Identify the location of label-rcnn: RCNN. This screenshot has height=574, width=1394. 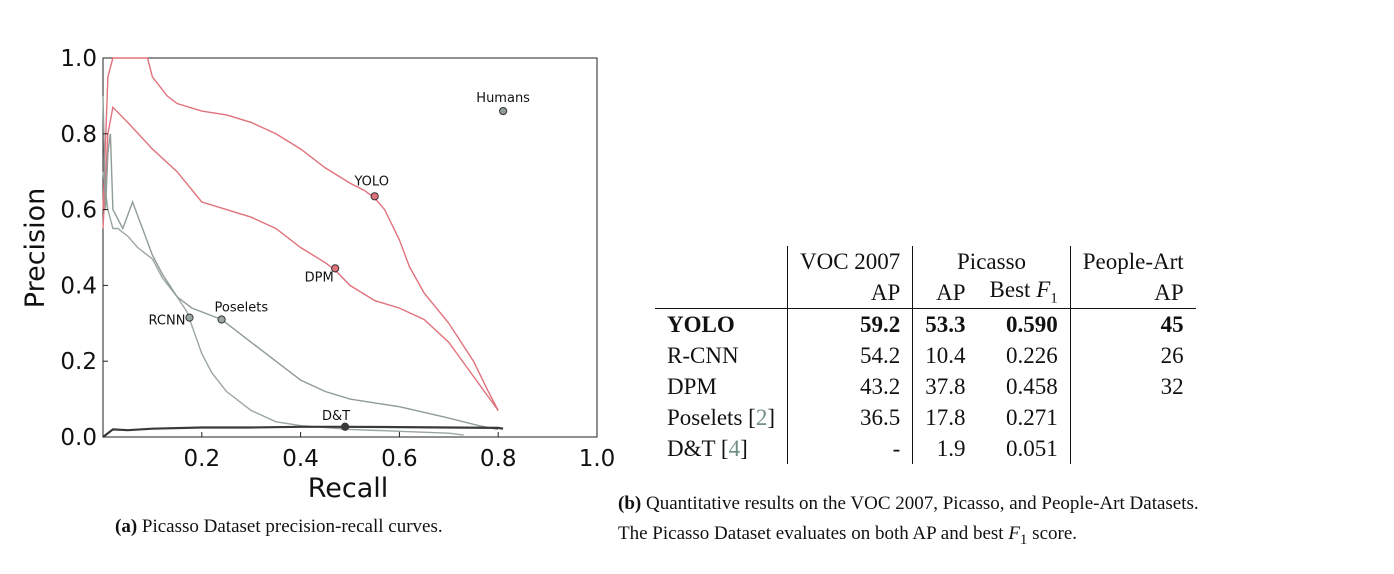
(167, 321).